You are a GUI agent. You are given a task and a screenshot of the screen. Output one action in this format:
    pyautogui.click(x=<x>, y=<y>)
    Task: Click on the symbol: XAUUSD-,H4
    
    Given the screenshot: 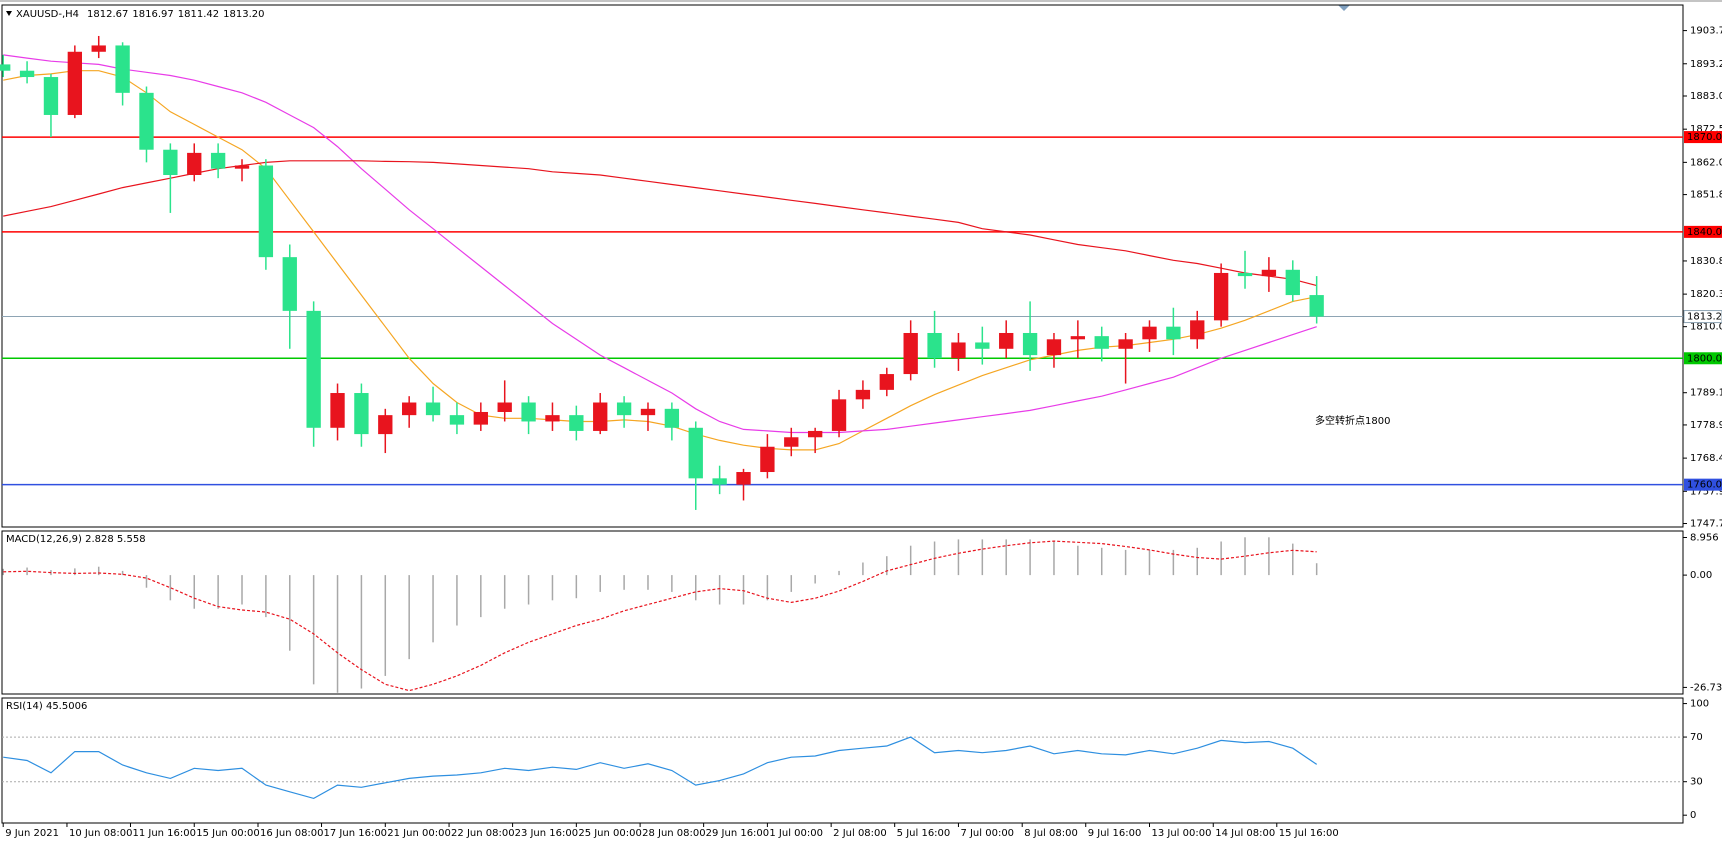 What is the action you would take?
    pyautogui.click(x=47, y=14)
    